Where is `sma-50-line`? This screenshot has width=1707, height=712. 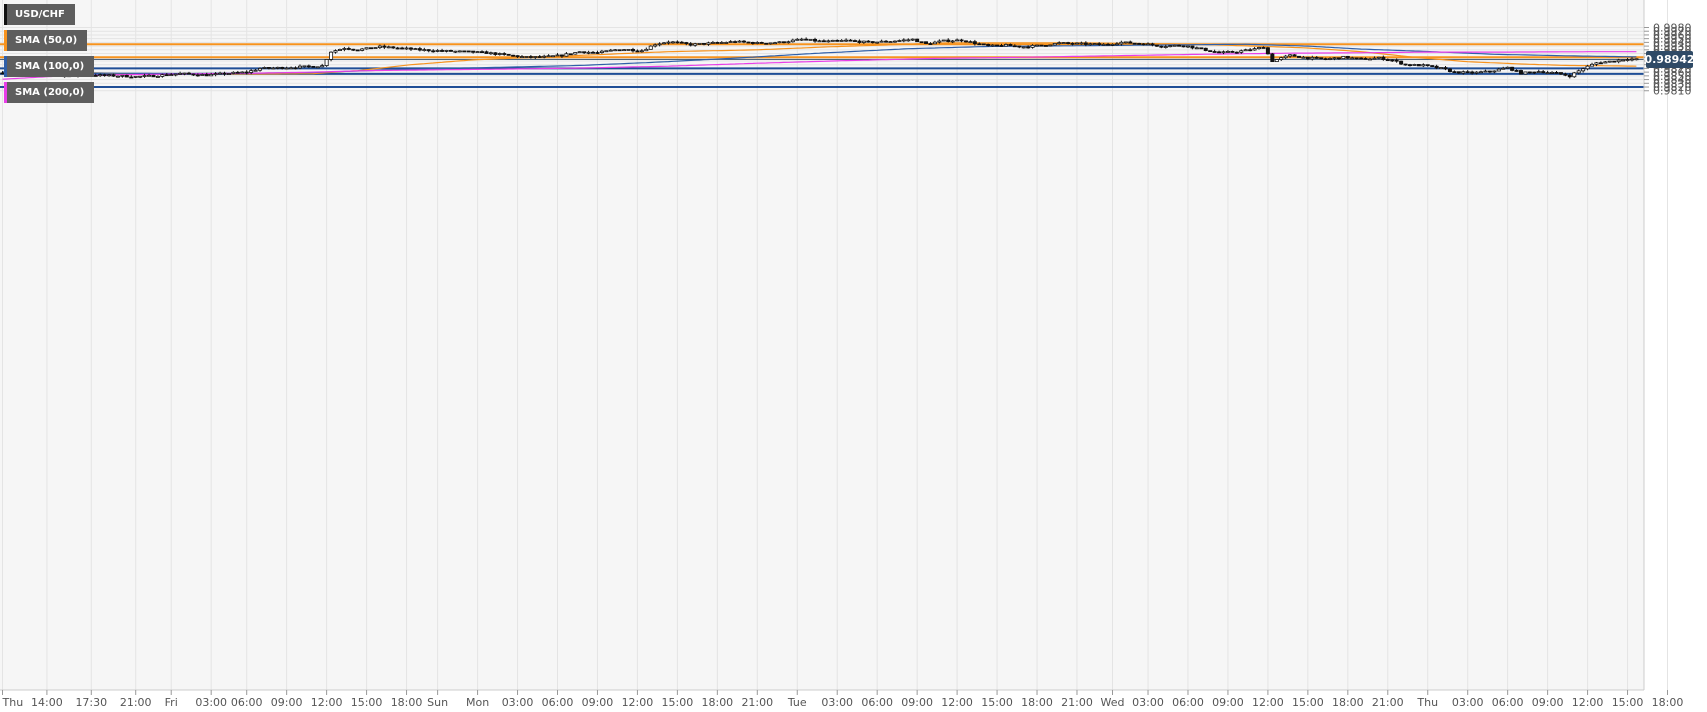 sma-50-line is located at coordinates (819, 58).